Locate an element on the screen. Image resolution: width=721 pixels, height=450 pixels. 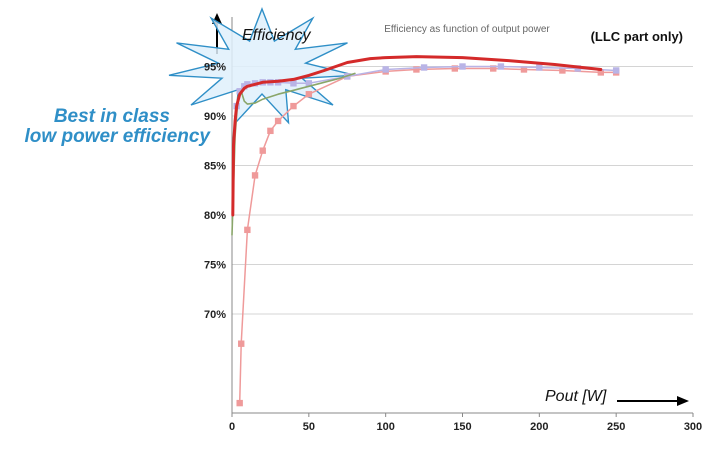
y-axis-label: Efficiency is located at coordinates (276, 35).